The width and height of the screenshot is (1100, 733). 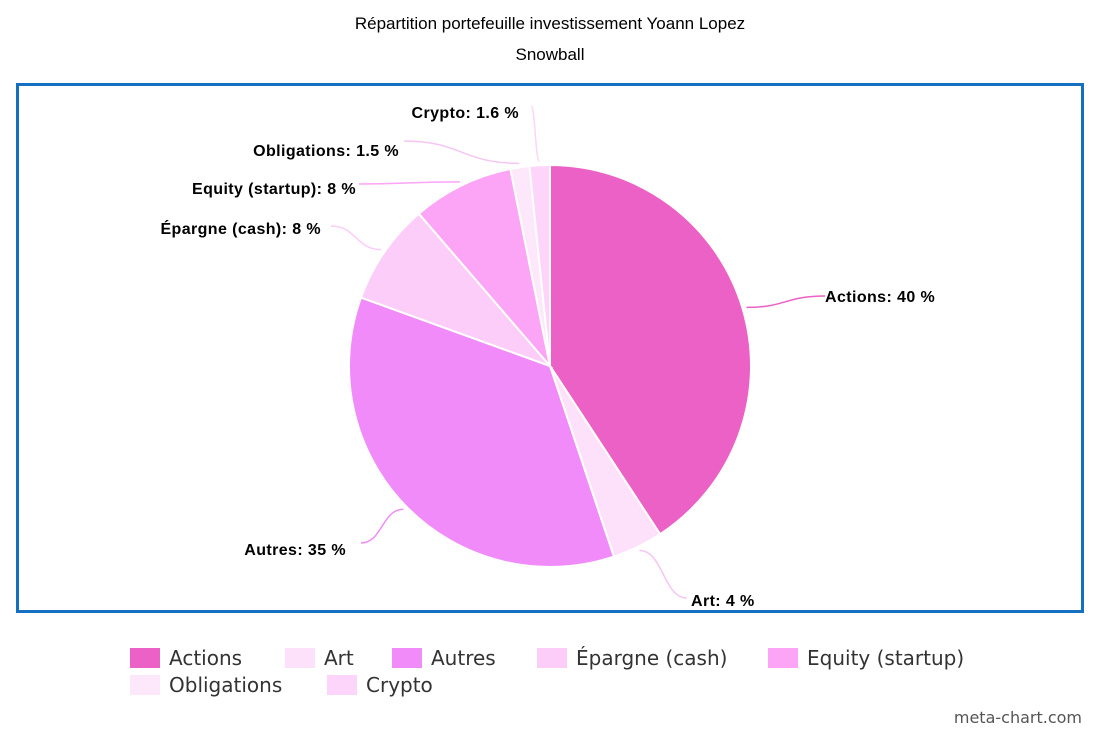 I want to click on slice-label-equity-startup-: Equity (startup): 8 %, so click(x=274, y=189).